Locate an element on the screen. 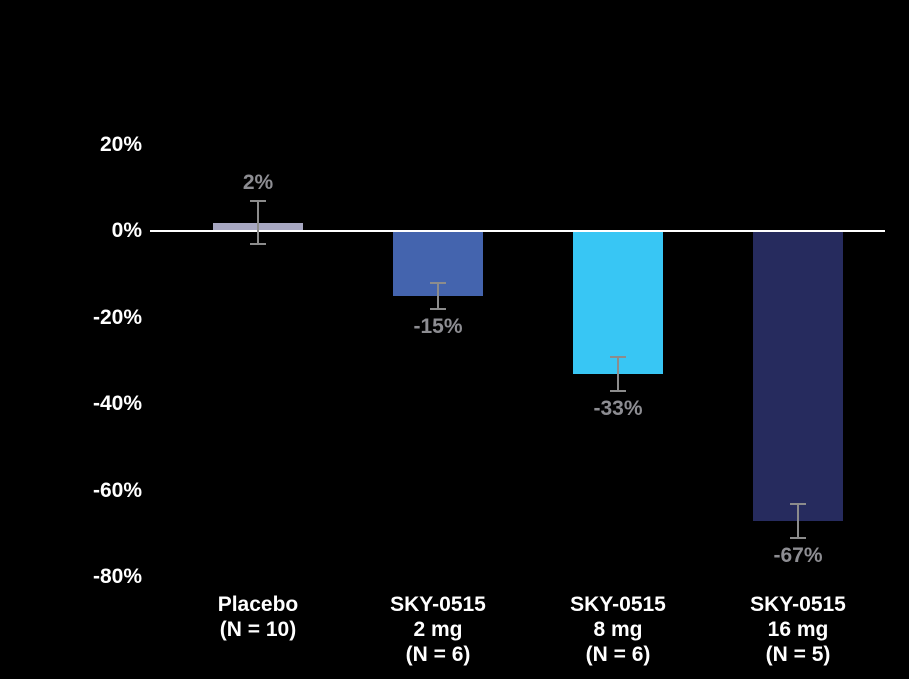 Image resolution: width=909 pixels, height=679 pixels. bar-value-label: -33% is located at coordinates (618, 409).